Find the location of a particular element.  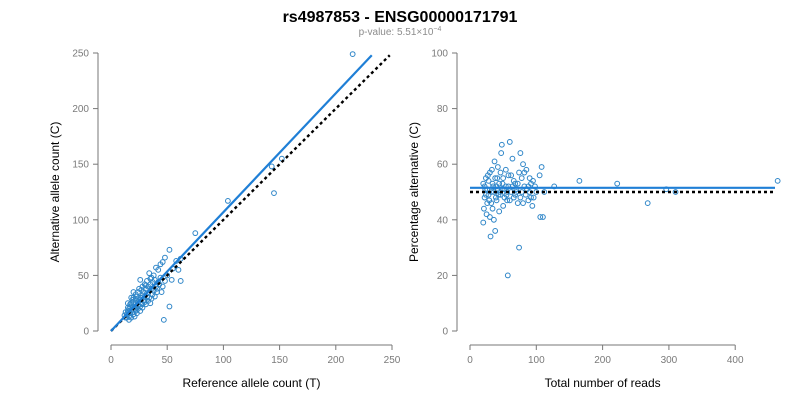

x-tick-label: 250 is located at coordinates (392, 360).